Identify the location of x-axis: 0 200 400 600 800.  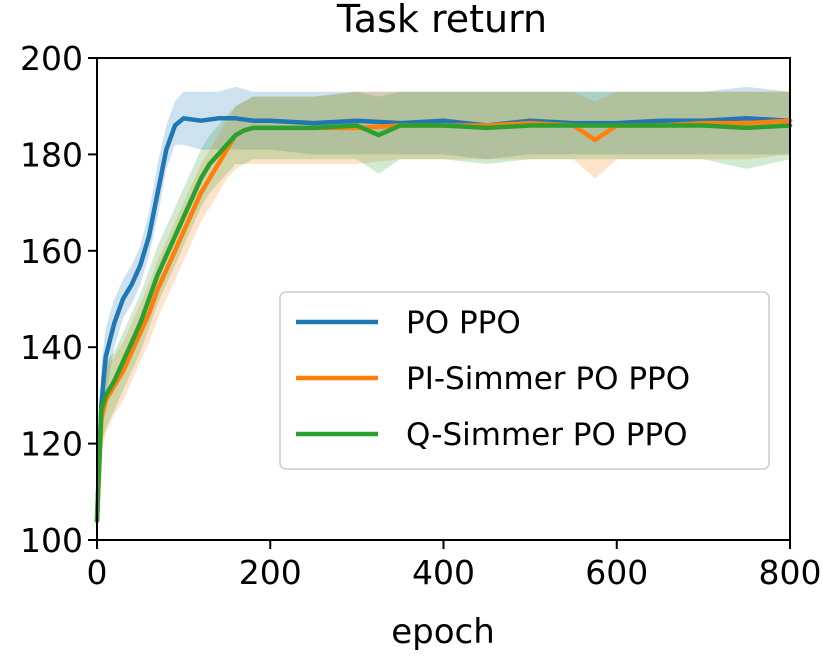
(454, 566).